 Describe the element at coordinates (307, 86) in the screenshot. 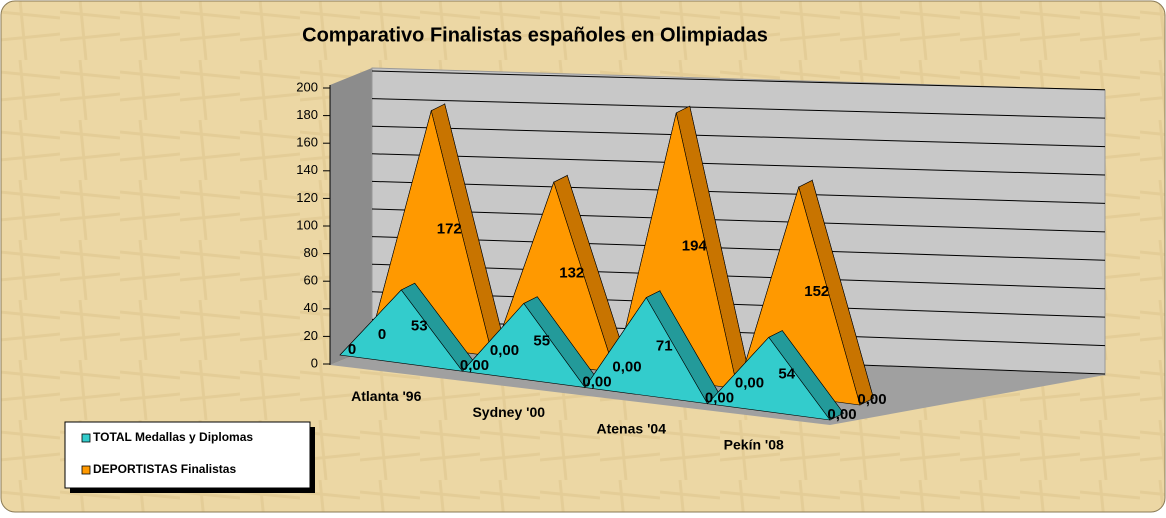

I see `y-tick-label: 200` at that location.